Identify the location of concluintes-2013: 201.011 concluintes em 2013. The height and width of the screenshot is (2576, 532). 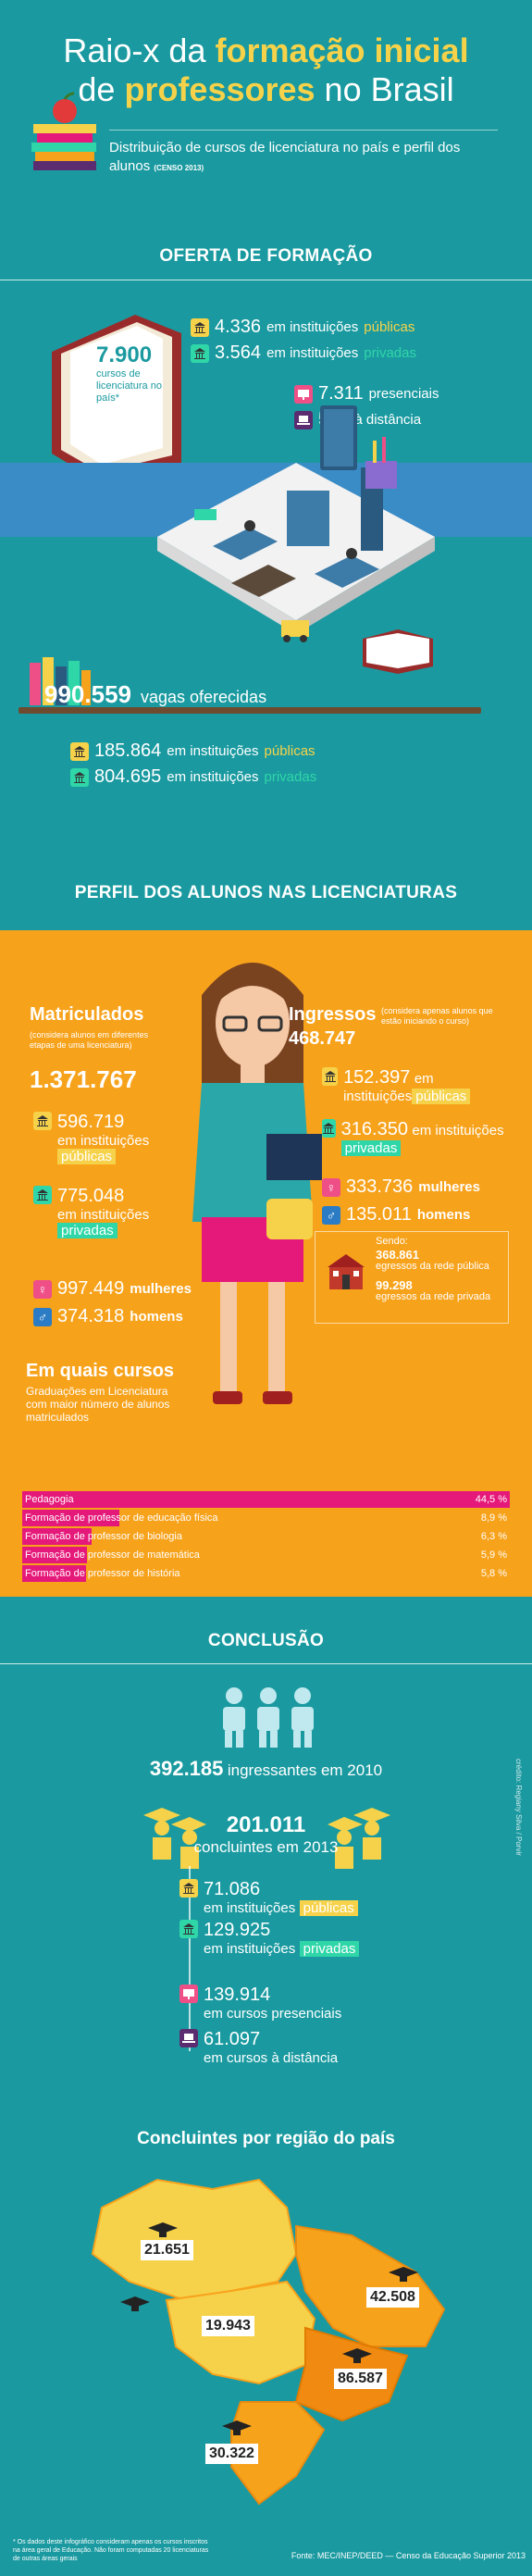
(266, 1834).